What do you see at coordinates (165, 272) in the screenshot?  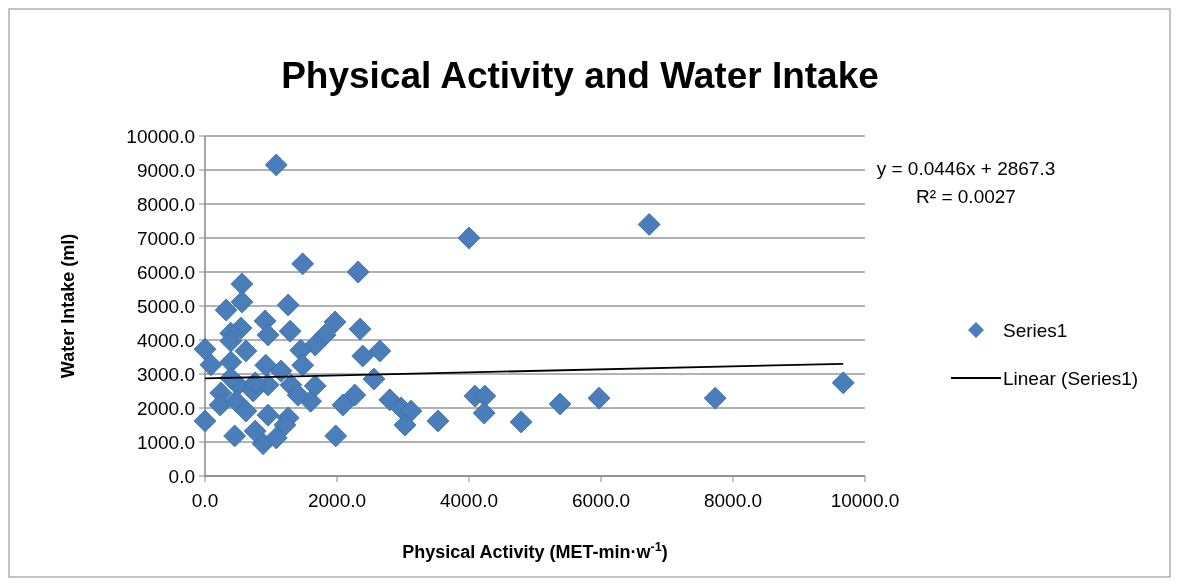 I see `y-tick-label: 6000.0` at bounding box center [165, 272].